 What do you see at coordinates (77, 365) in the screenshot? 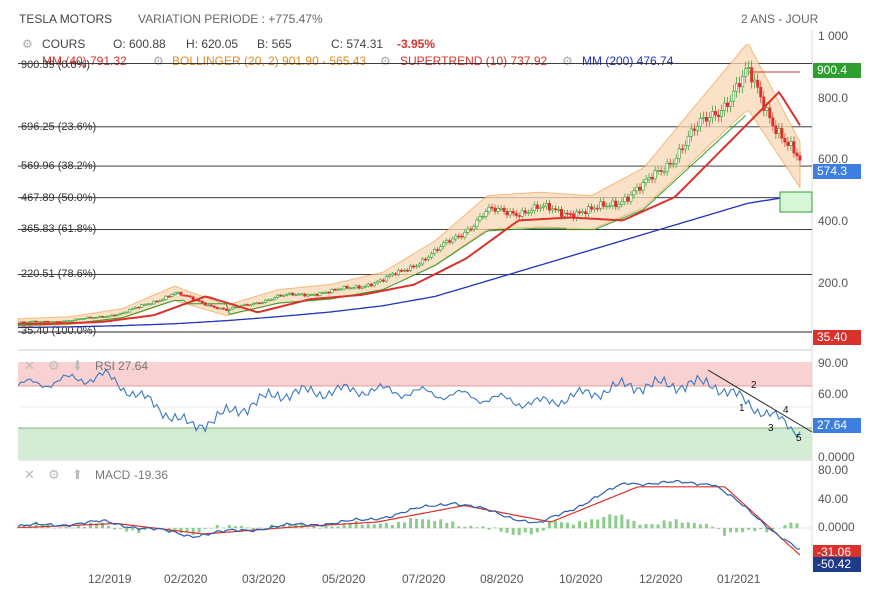
I see `arrow-down-icon: ⬇` at bounding box center [77, 365].